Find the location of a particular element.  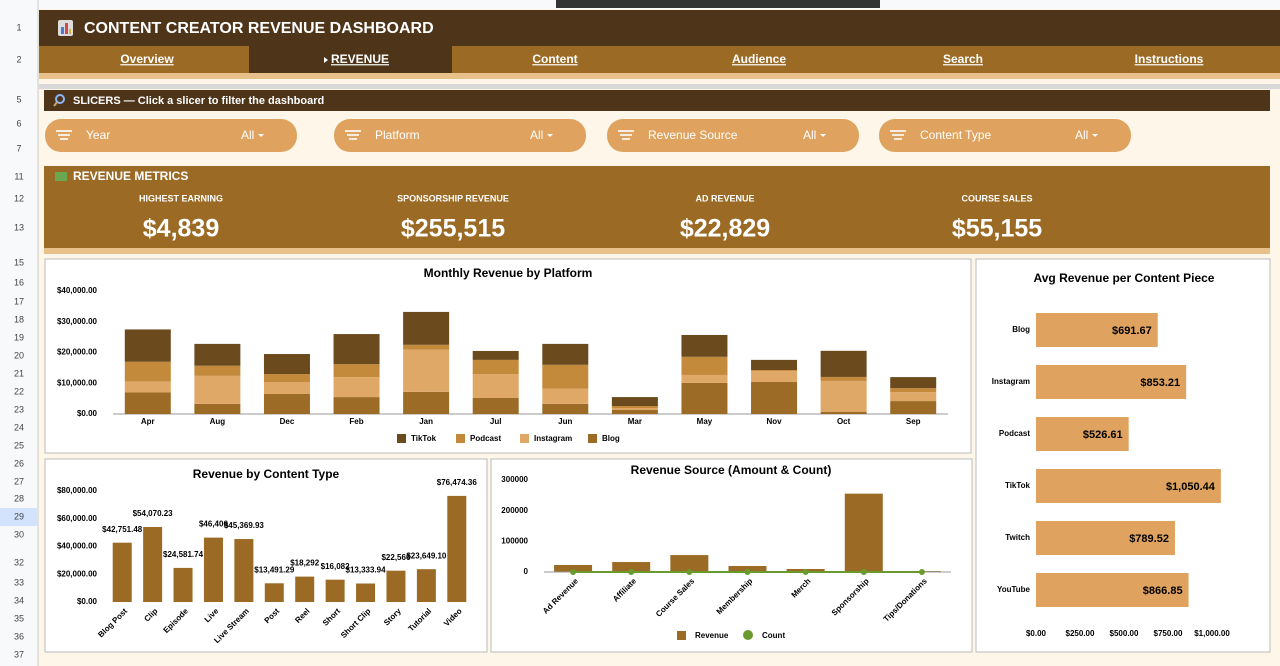

value-label: $18,292 is located at coordinates (304, 563).